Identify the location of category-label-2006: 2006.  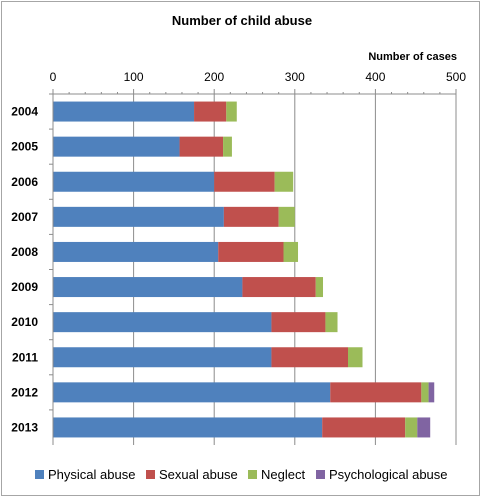
(24, 182).